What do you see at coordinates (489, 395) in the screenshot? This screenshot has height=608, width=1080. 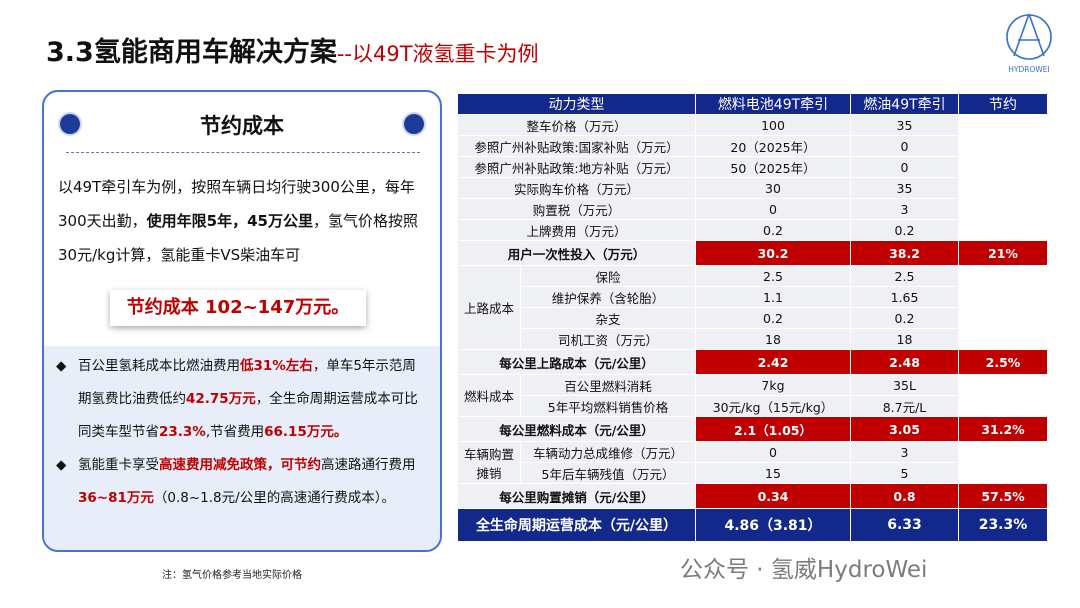 I see `group-label: 燃料成本` at bounding box center [489, 395].